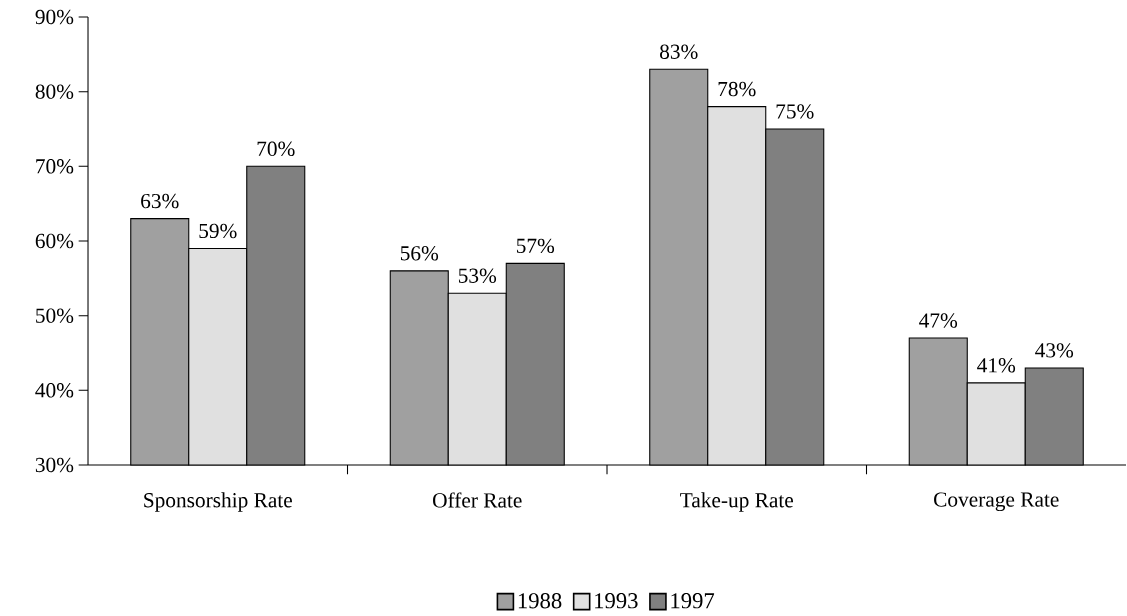 This screenshot has width=1127, height=616. Describe the element at coordinates (1054, 350) in the screenshot. I see `data-label: 43%` at that location.